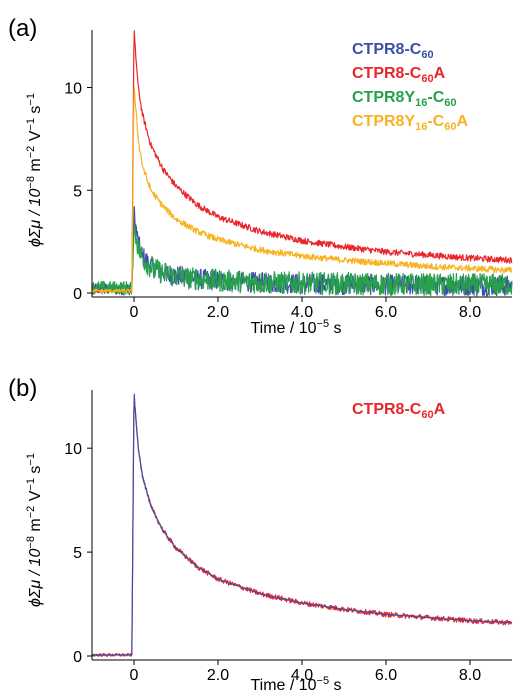  I want to click on y-axis-title-a: ϕΣμ / 10−8 m−2 V−1 s−1, so click(34, 170).